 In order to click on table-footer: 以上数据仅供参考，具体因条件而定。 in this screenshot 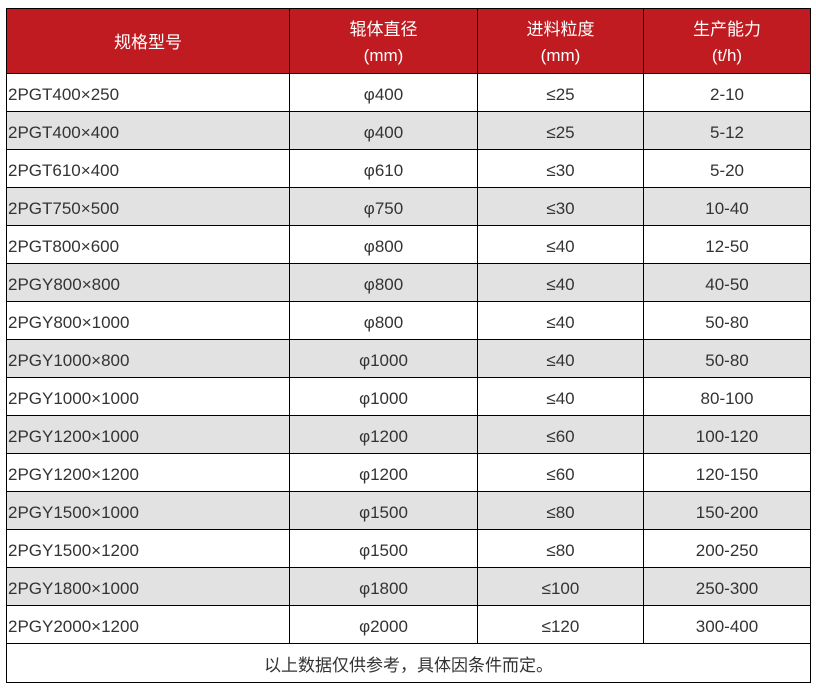, I will do `click(408, 663)`.